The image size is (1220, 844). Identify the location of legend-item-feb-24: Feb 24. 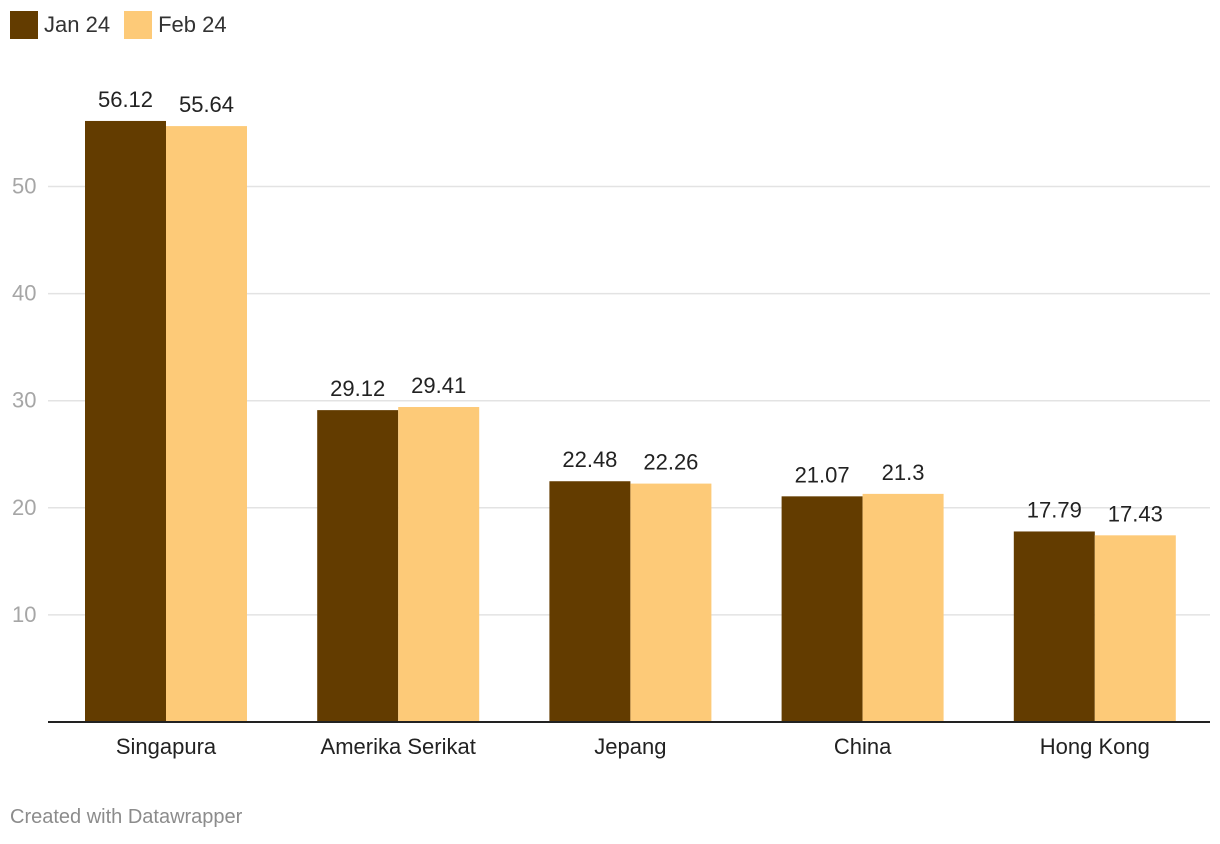
(175, 25).